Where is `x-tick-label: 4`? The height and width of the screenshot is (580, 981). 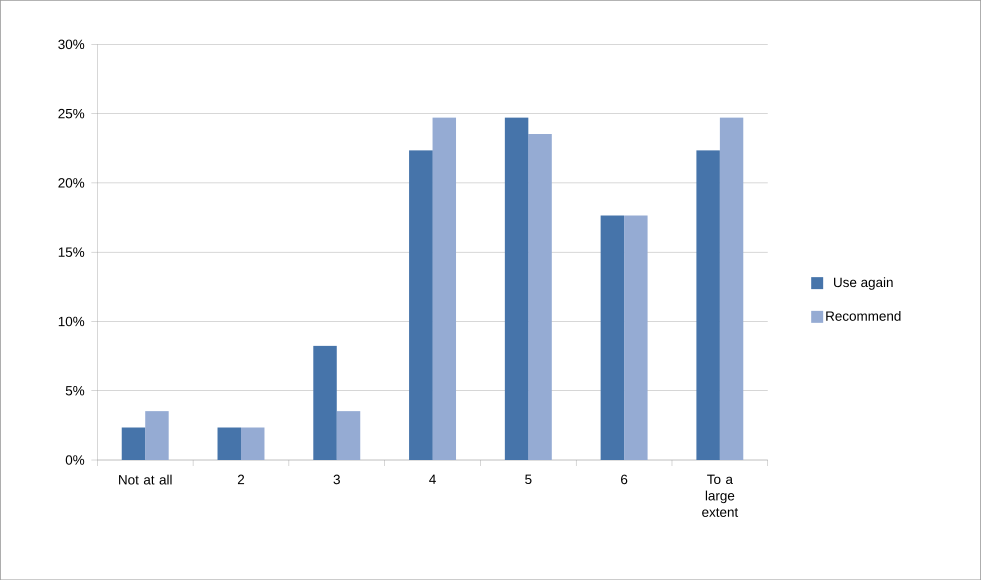
x-tick-label: 4 is located at coordinates (432, 479).